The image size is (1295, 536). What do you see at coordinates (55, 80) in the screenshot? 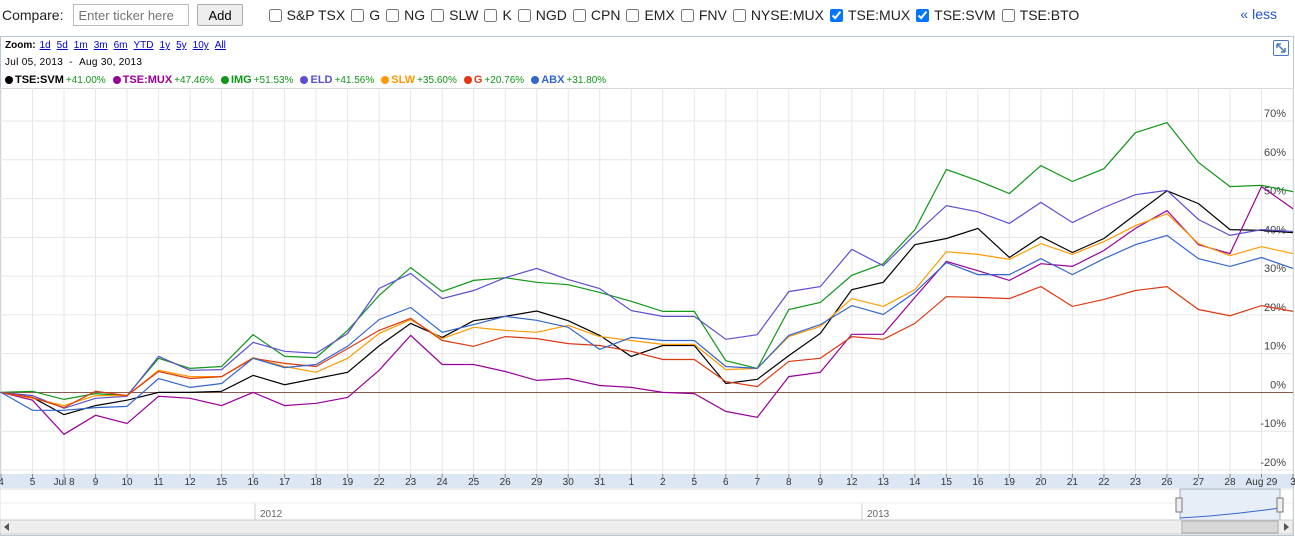
I see `legend-item: TSE:SVM +41.00%` at bounding box center [55, 80].